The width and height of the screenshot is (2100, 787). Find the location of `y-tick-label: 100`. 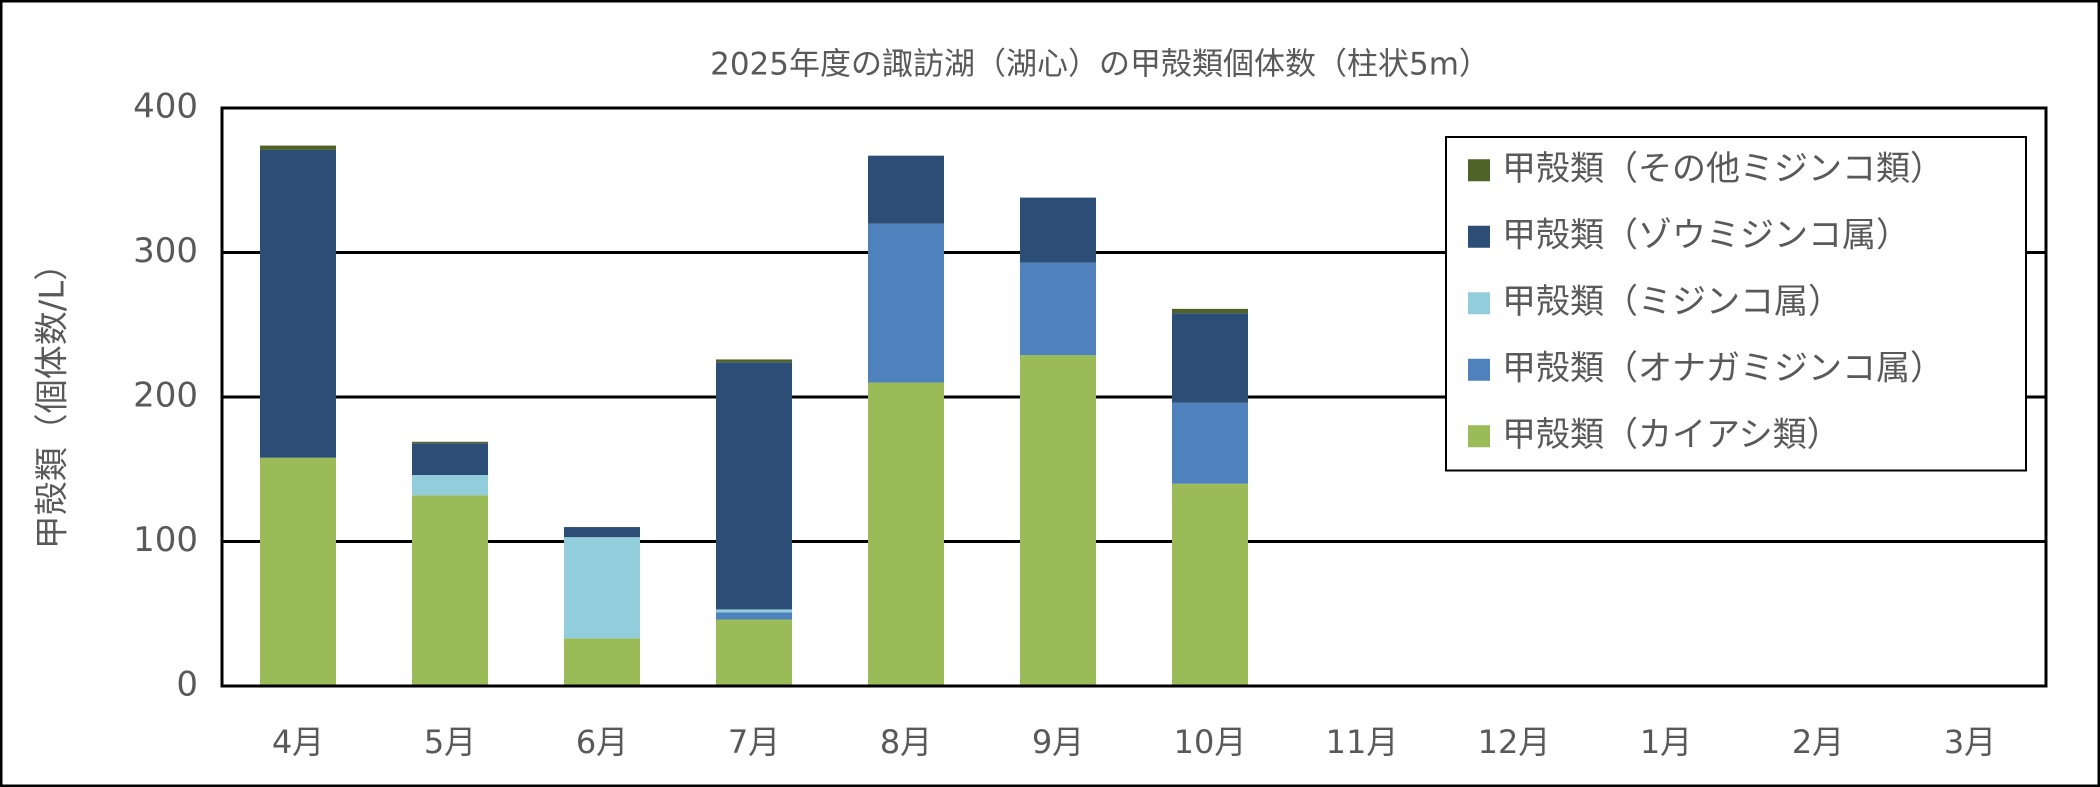

y-tick-label: 100 is located at coordinates (165, 540).